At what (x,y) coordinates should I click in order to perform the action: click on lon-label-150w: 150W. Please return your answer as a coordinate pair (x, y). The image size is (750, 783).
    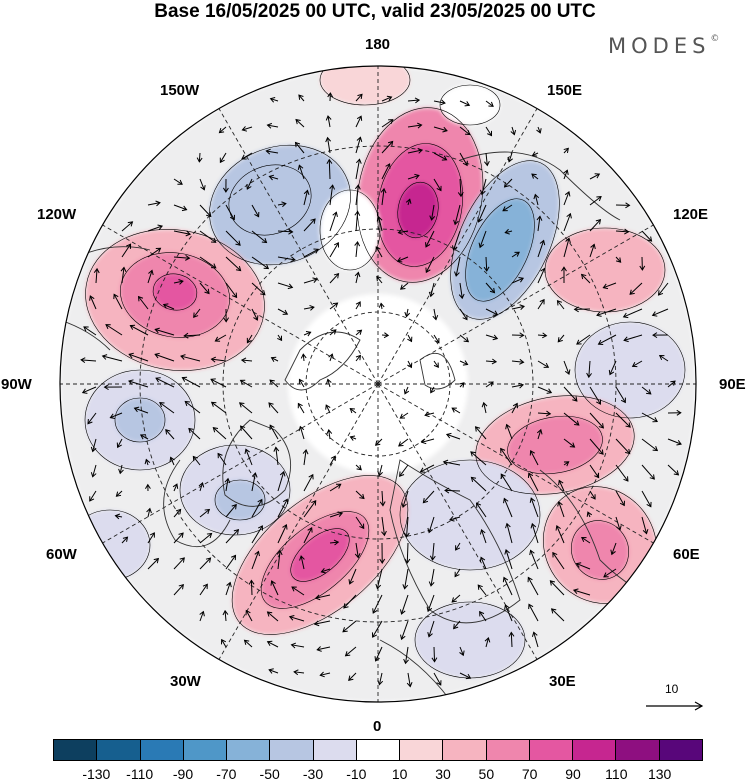
    Looking at the image, I should click on (180, 90).